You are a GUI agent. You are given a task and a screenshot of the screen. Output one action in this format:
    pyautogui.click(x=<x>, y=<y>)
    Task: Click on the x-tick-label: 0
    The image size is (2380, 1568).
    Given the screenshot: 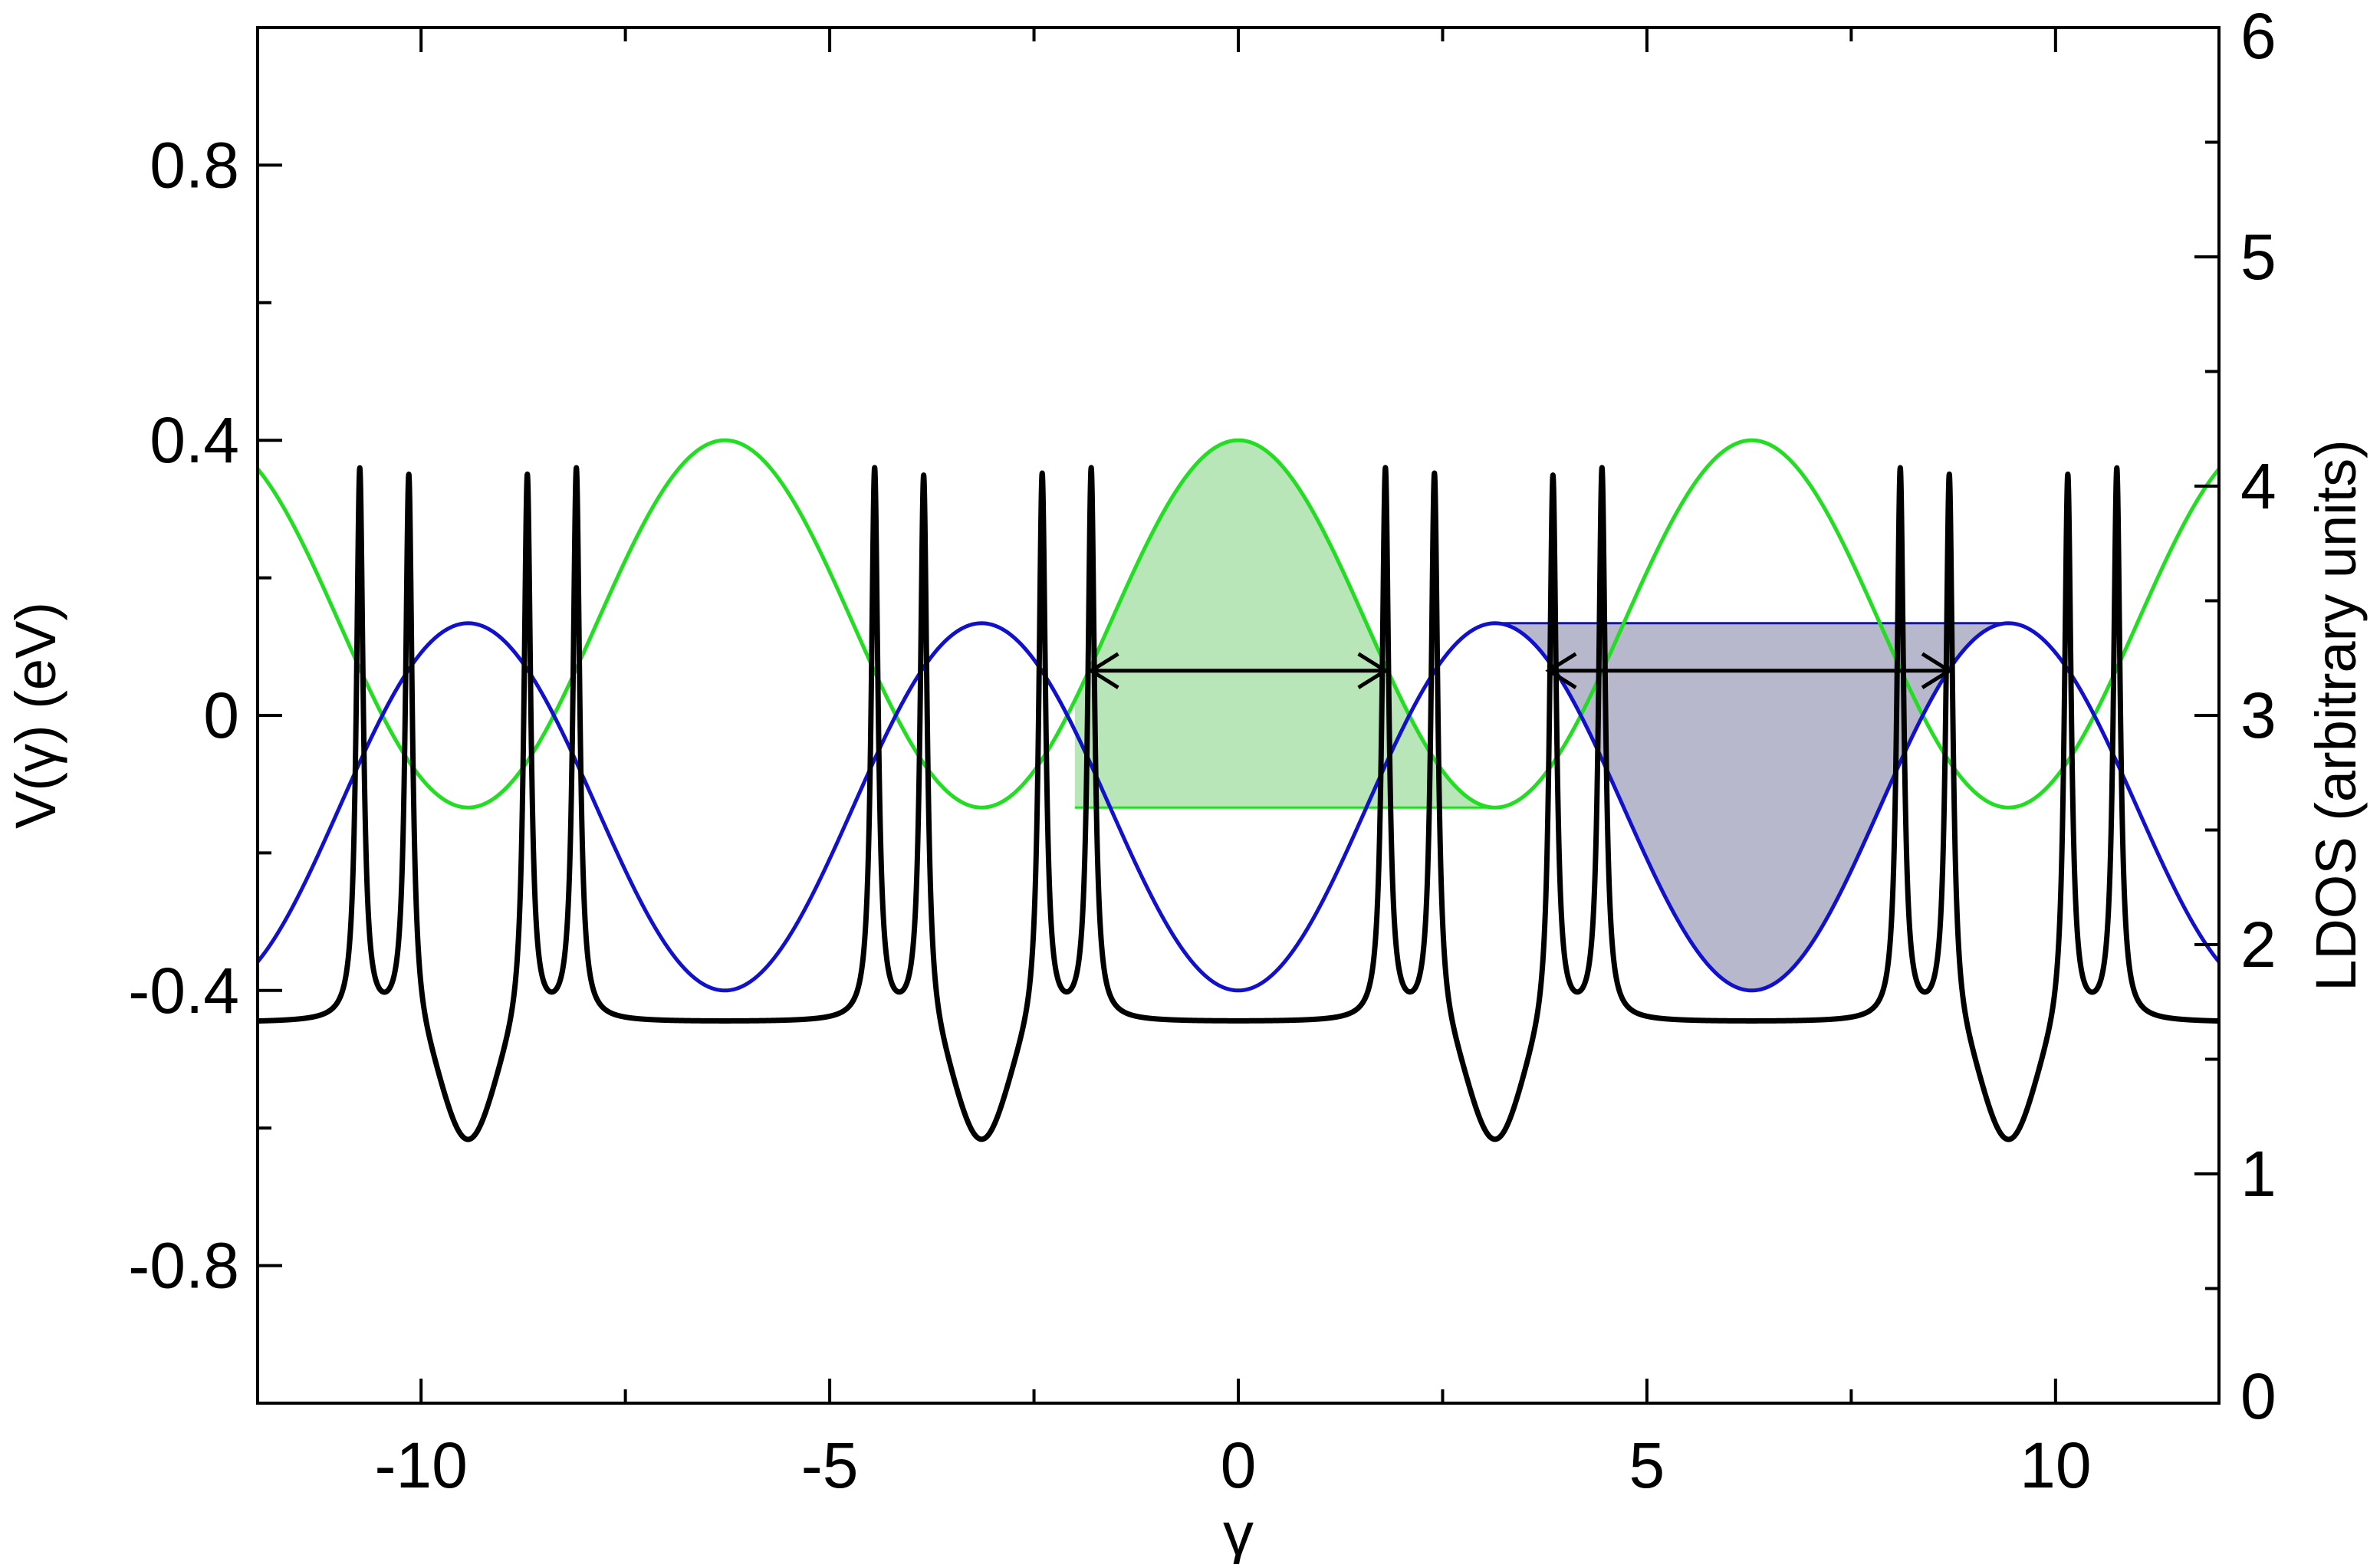 What is the action you would take?
    pyautogui.click(x=1239, y=1465)
    